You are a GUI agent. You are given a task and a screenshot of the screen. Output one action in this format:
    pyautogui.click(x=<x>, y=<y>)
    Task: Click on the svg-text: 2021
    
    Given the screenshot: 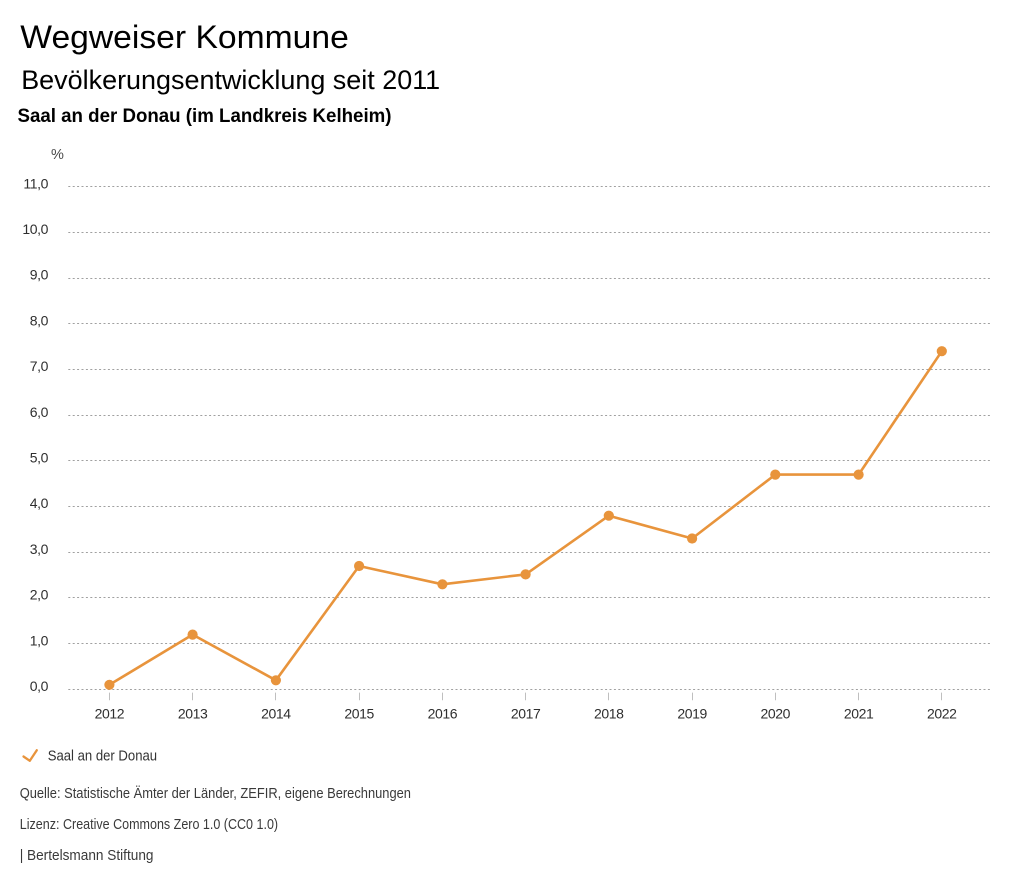 What is the action you would take?
    pyautogui.click(x=859, y=714)
    